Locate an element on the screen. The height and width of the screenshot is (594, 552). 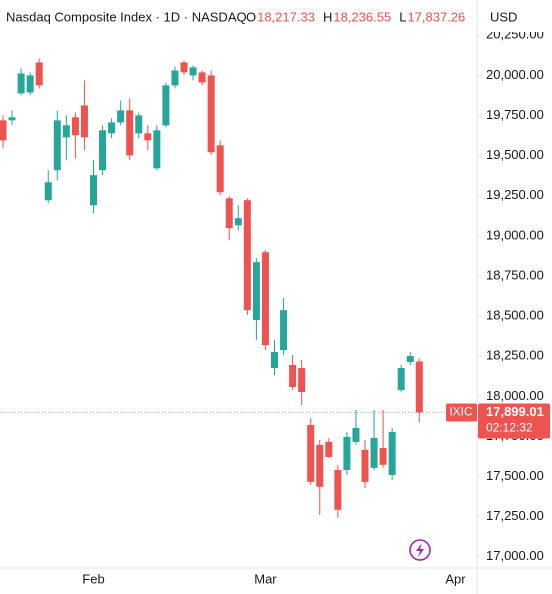
y-tick-label: 19,250.00 is located at coordinates (515, 194).